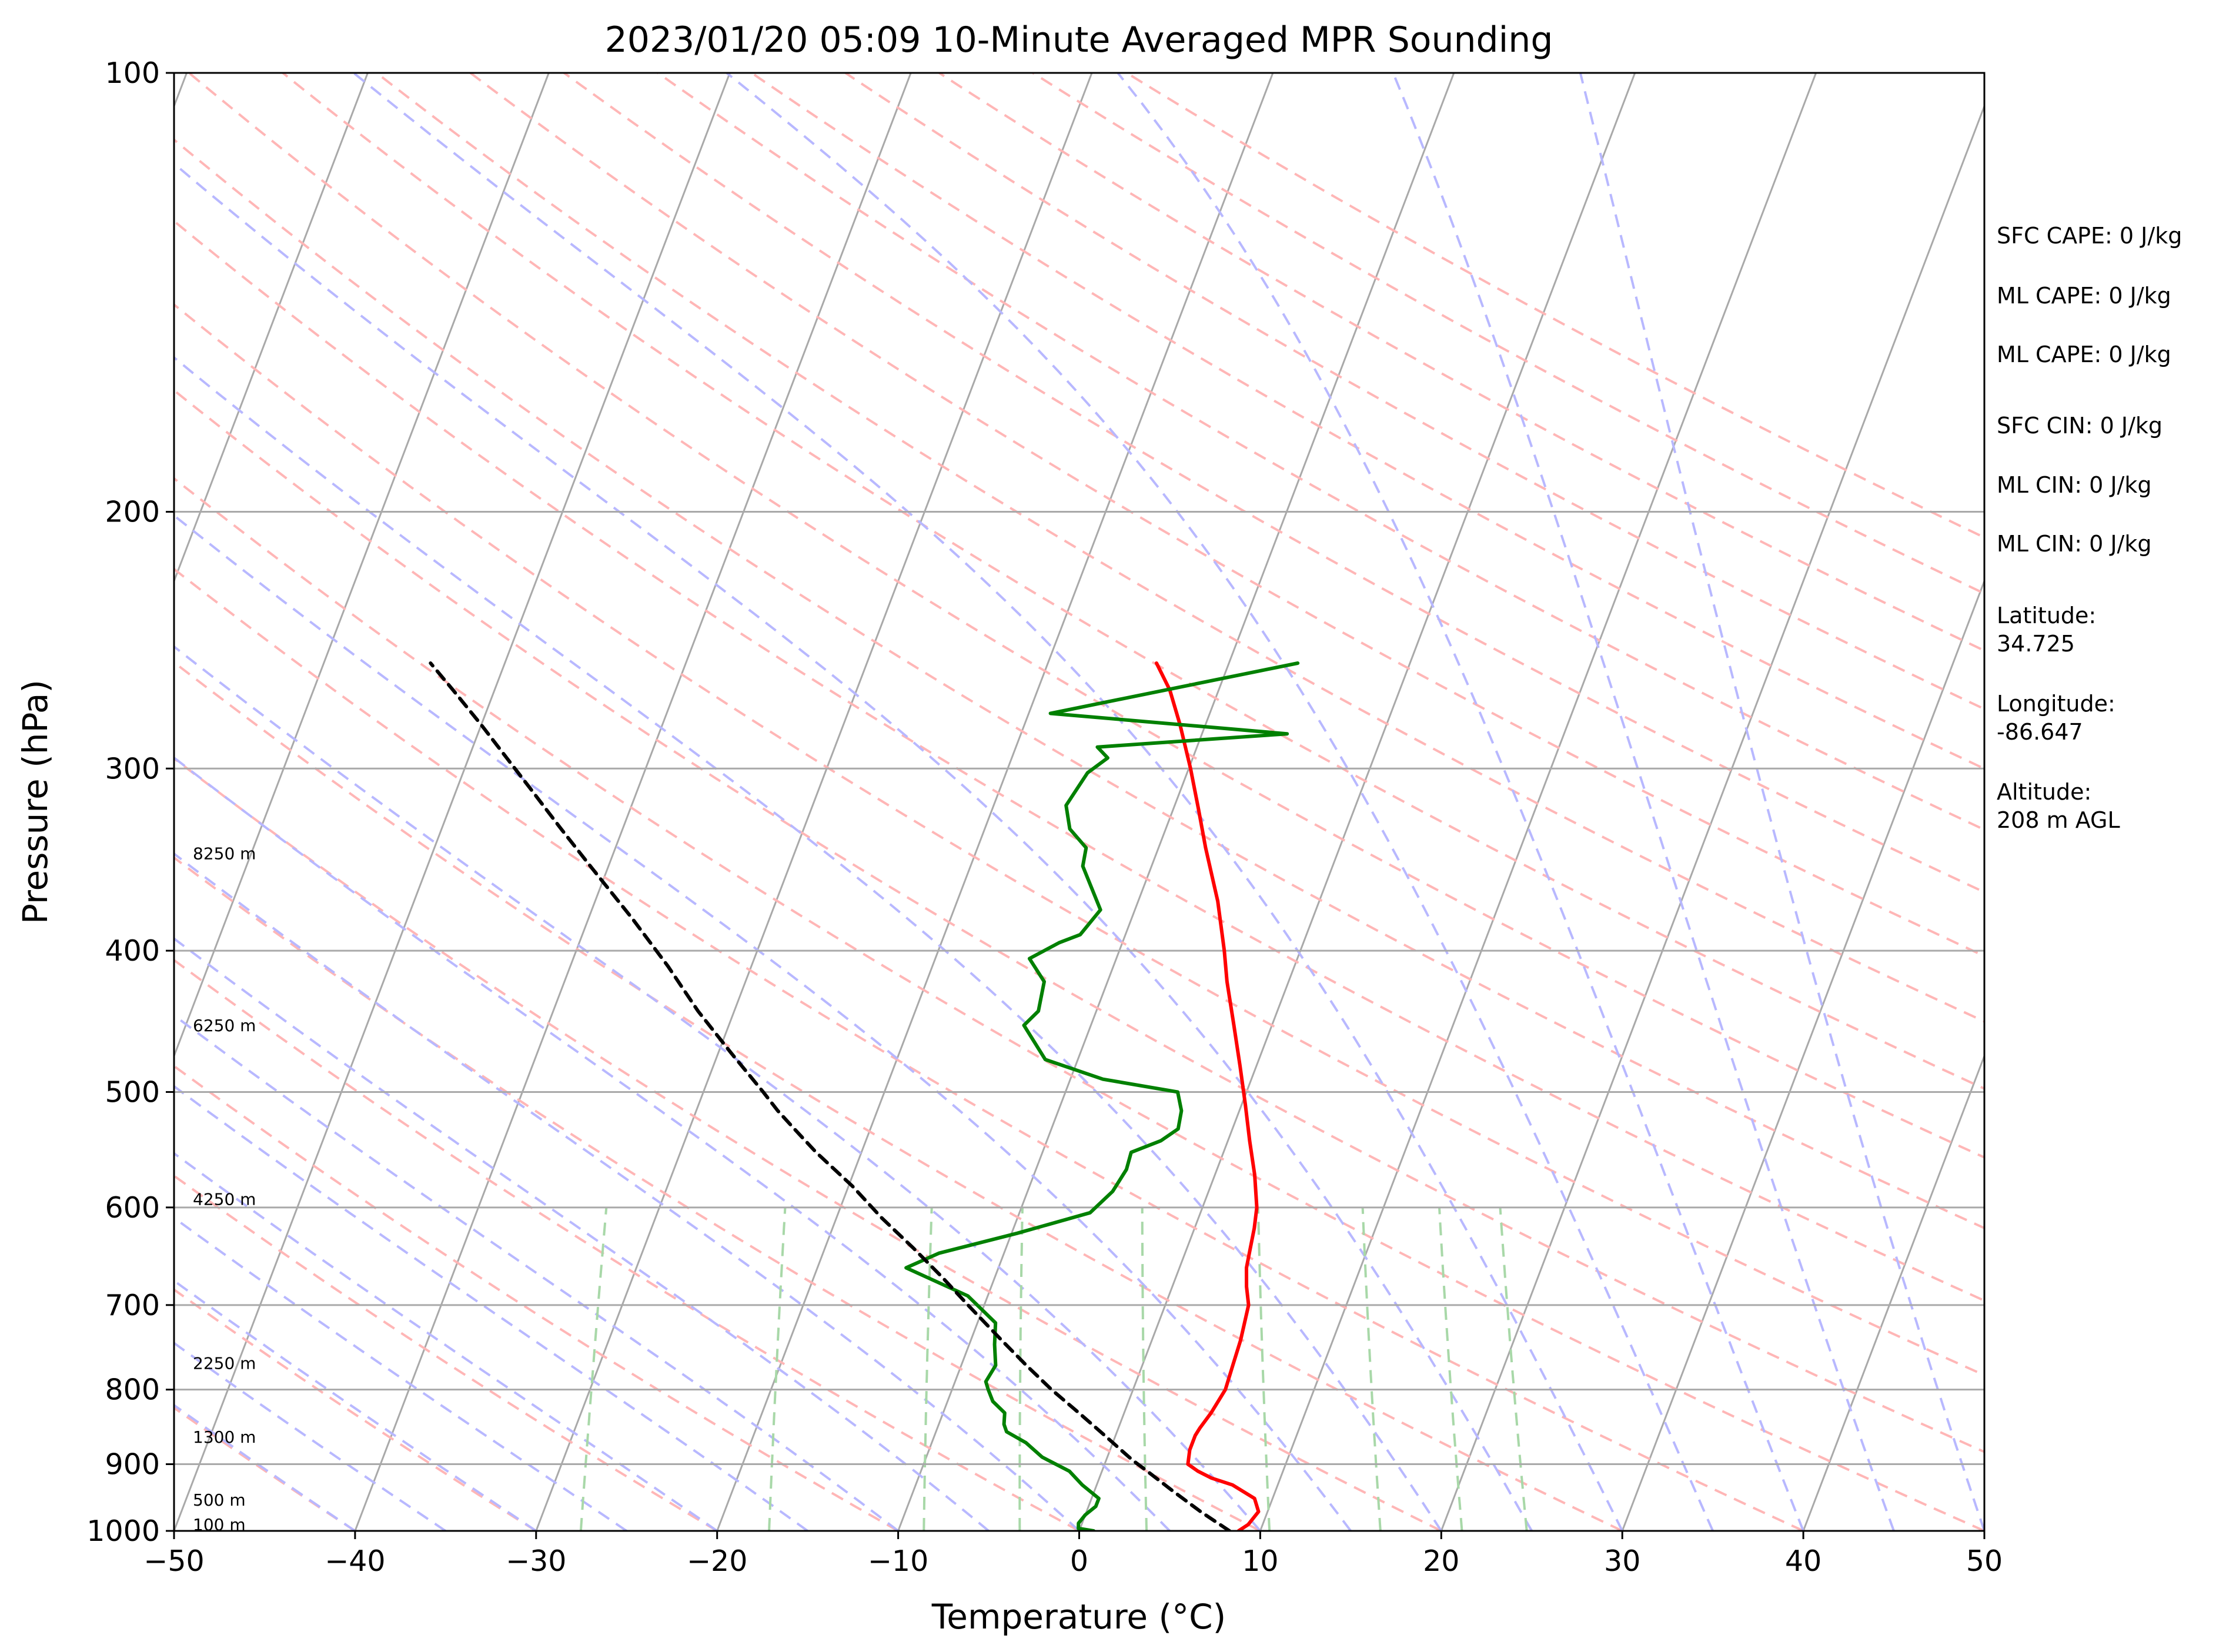  I want to click on x-tick-label: −40, so click(355, 1561).